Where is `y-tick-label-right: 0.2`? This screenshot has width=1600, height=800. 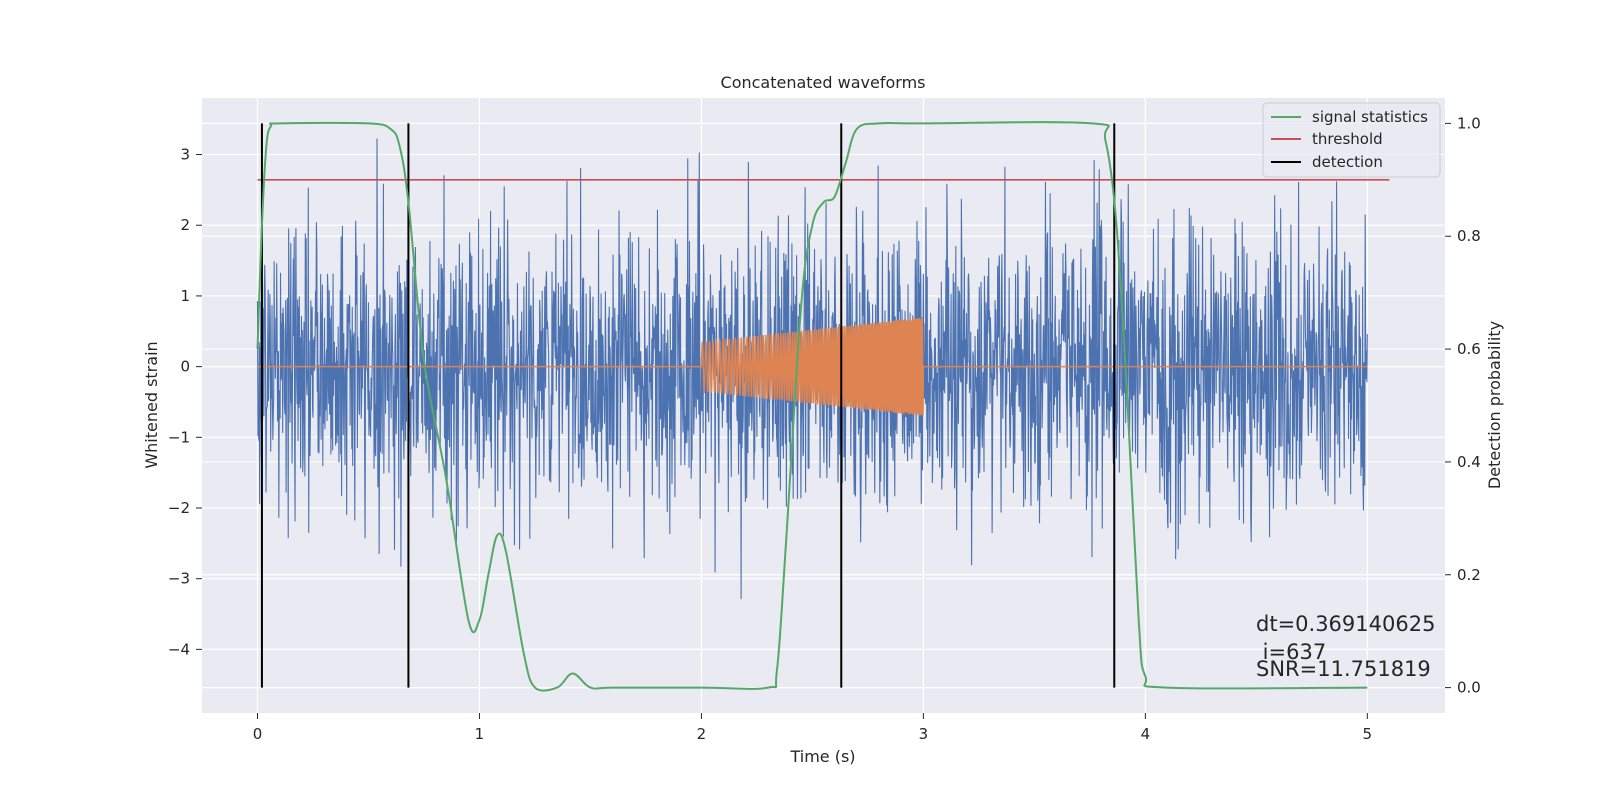
y-tick-label-right: 0.2 is located at coordinates (1469, 575).